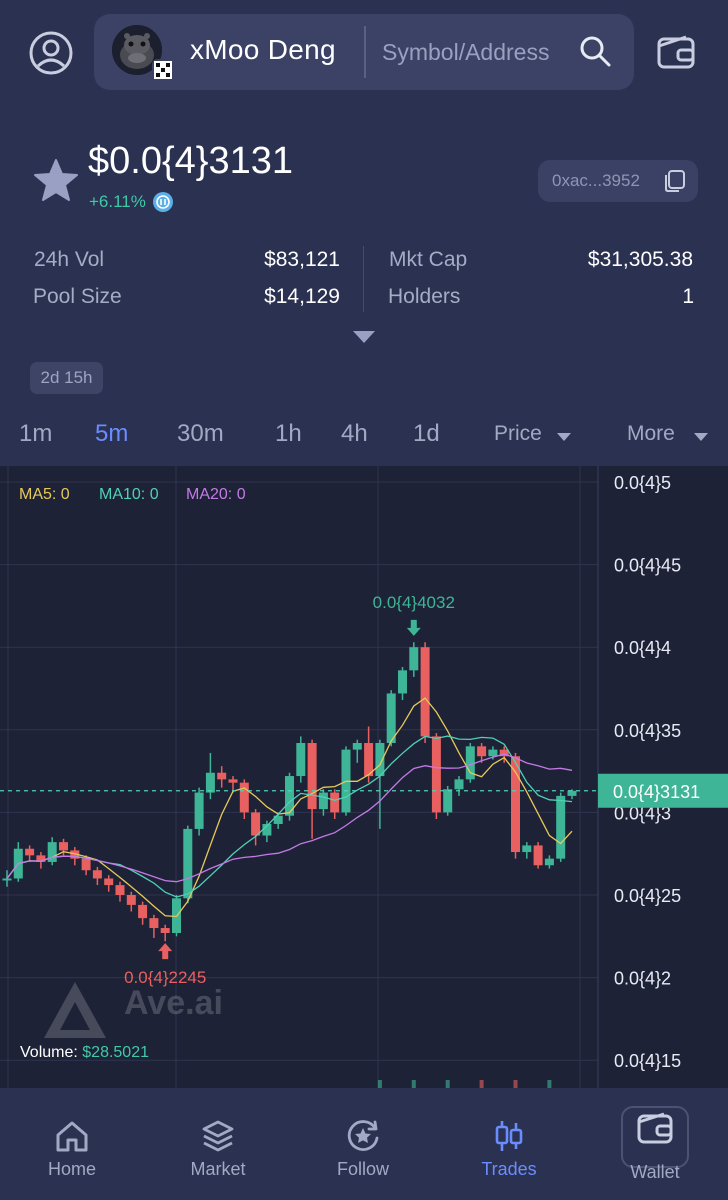 This screenshot has width=728, height=1200. I want to click on y-tick-label: 0.0{4}25, so click(647, 896).